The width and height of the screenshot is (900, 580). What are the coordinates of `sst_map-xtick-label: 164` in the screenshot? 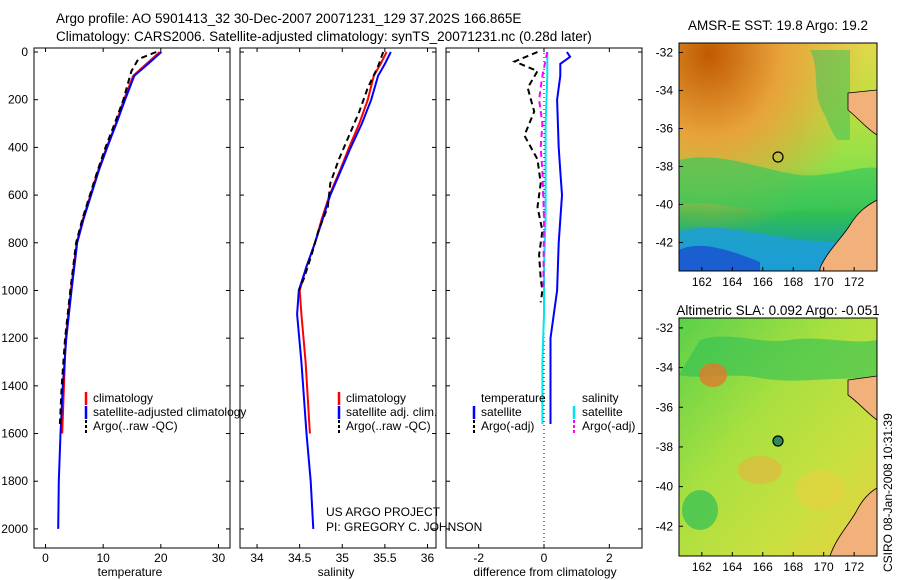 It's located at (732, 282).